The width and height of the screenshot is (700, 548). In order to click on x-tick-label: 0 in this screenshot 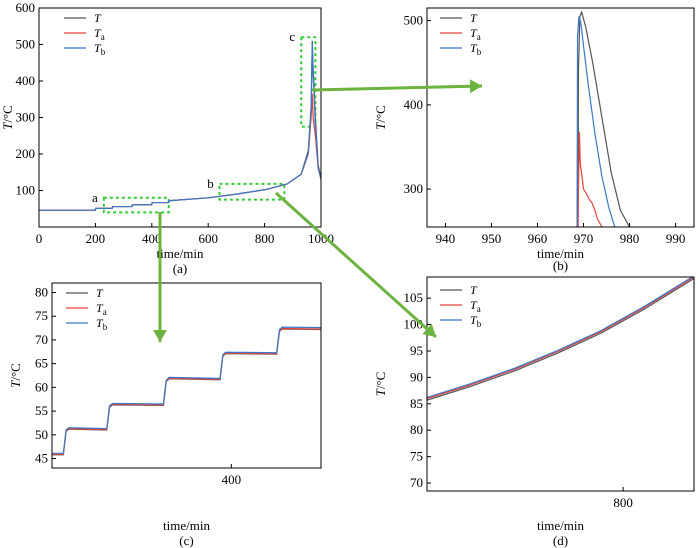, I will do `click(39, 238)`.